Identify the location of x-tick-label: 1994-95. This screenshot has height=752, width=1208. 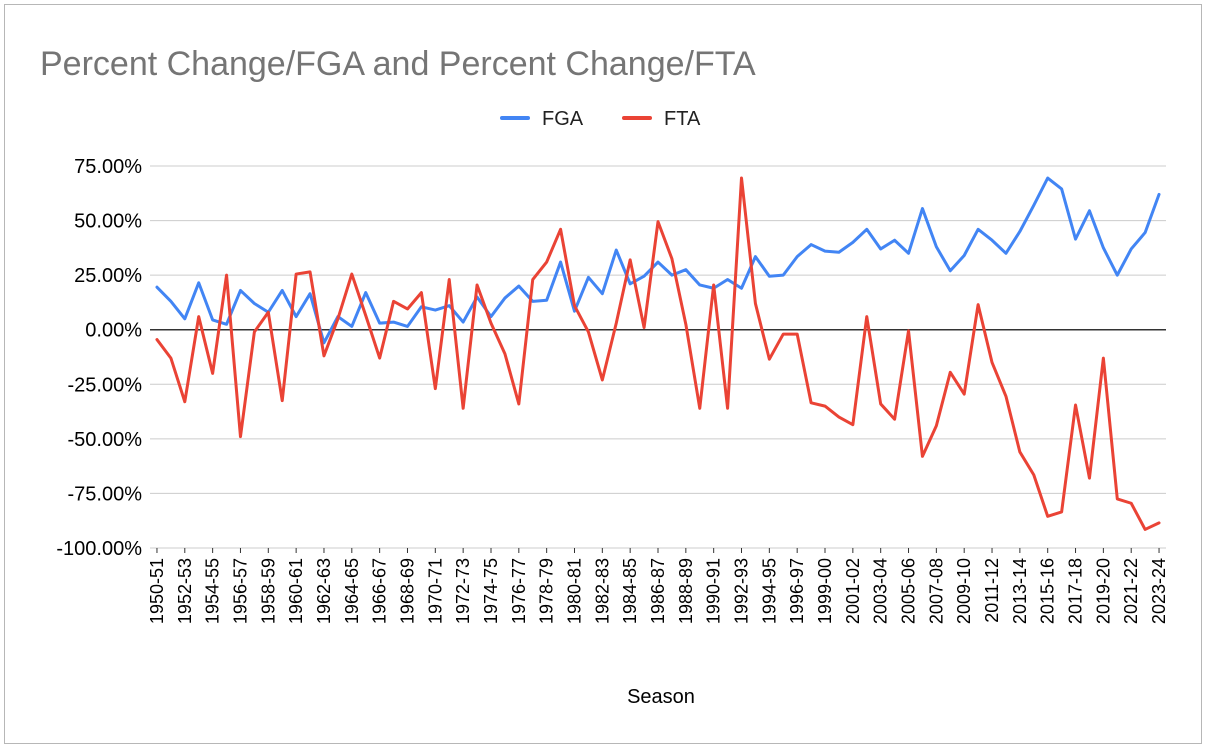
(769, 591).